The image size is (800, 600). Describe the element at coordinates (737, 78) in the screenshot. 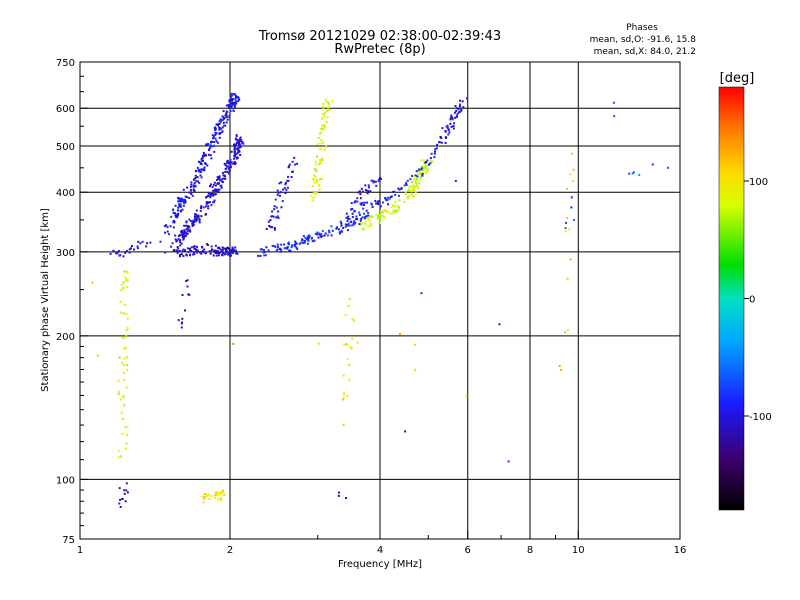

I see `colorbar-label: [deg]` at that location.